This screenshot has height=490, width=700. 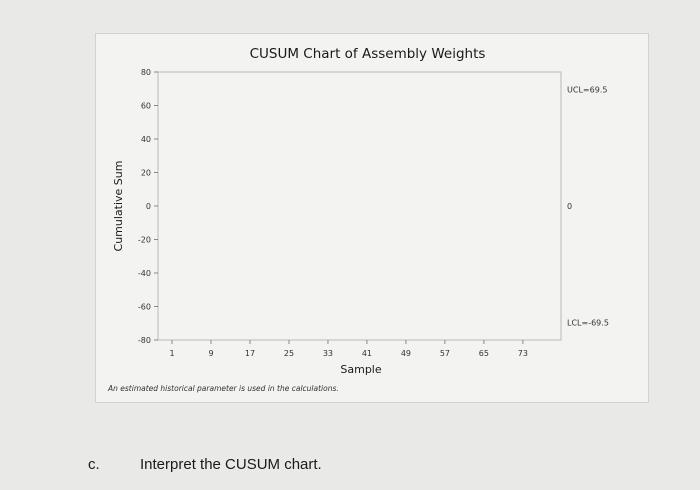 What do you see at coordinates (523, 353) in the screenshot?
I see `x-tick-label: 73` at bounding box center [523, 353].